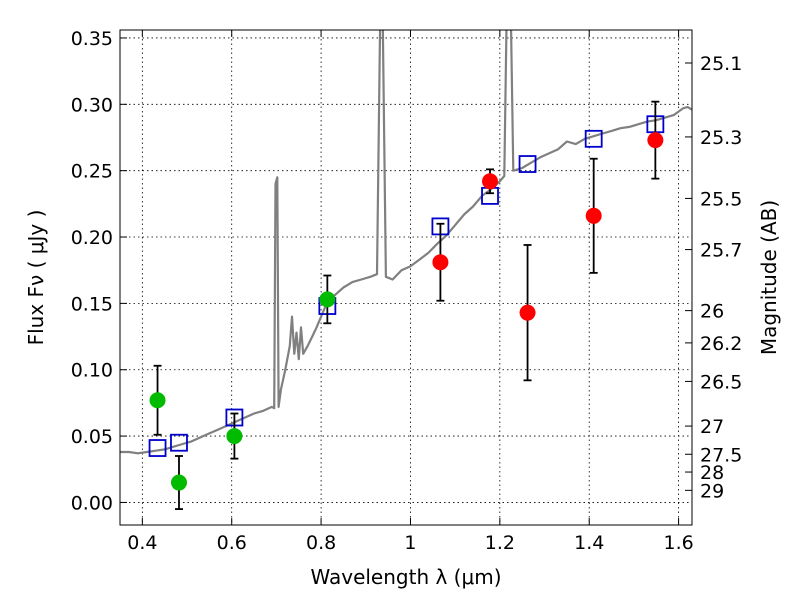 Image resolution: width=800 pixels, height=600 pixels. What do you see at coordinates (500, 543) in the screenshot?
I see `x-tick-label: 1.2` at bounding box center [500, 543].